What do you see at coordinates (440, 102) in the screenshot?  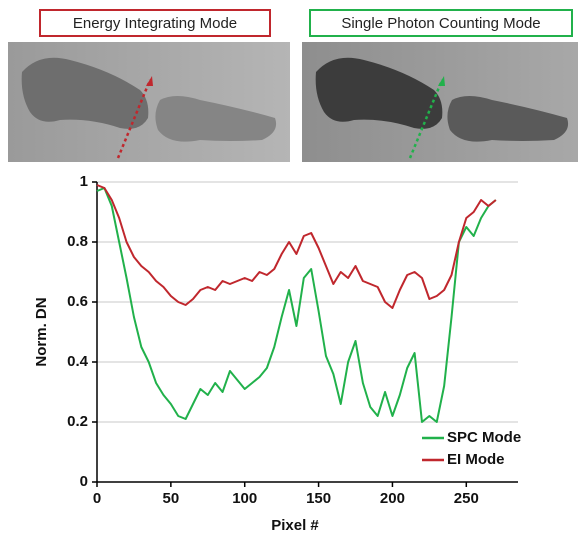 I see `xray-image-right` at bounding box center [440, 102].